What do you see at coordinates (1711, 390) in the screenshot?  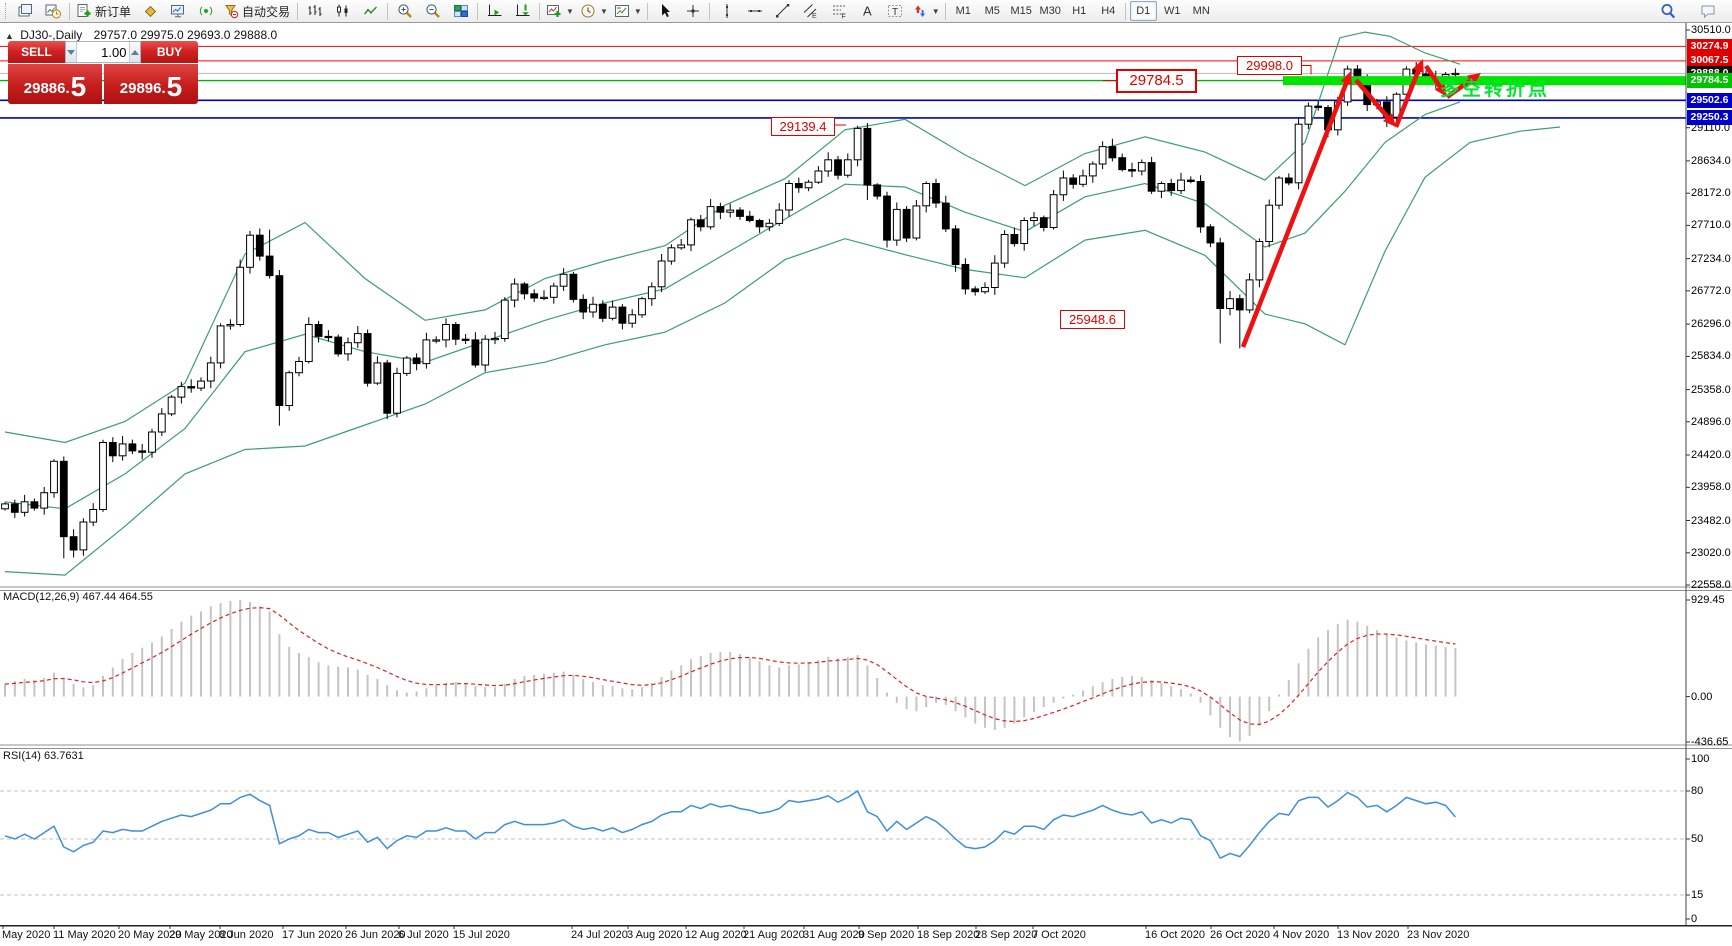 I see `price-tick: 25358.0` at bounding box center [1711, 390].